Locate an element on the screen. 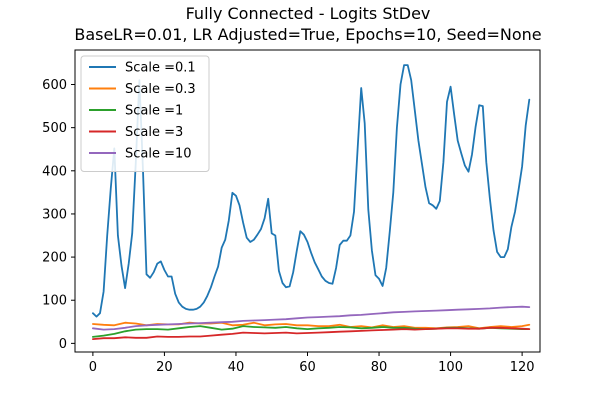  x-tick-label: 100 is located at coordinates (450, 367).